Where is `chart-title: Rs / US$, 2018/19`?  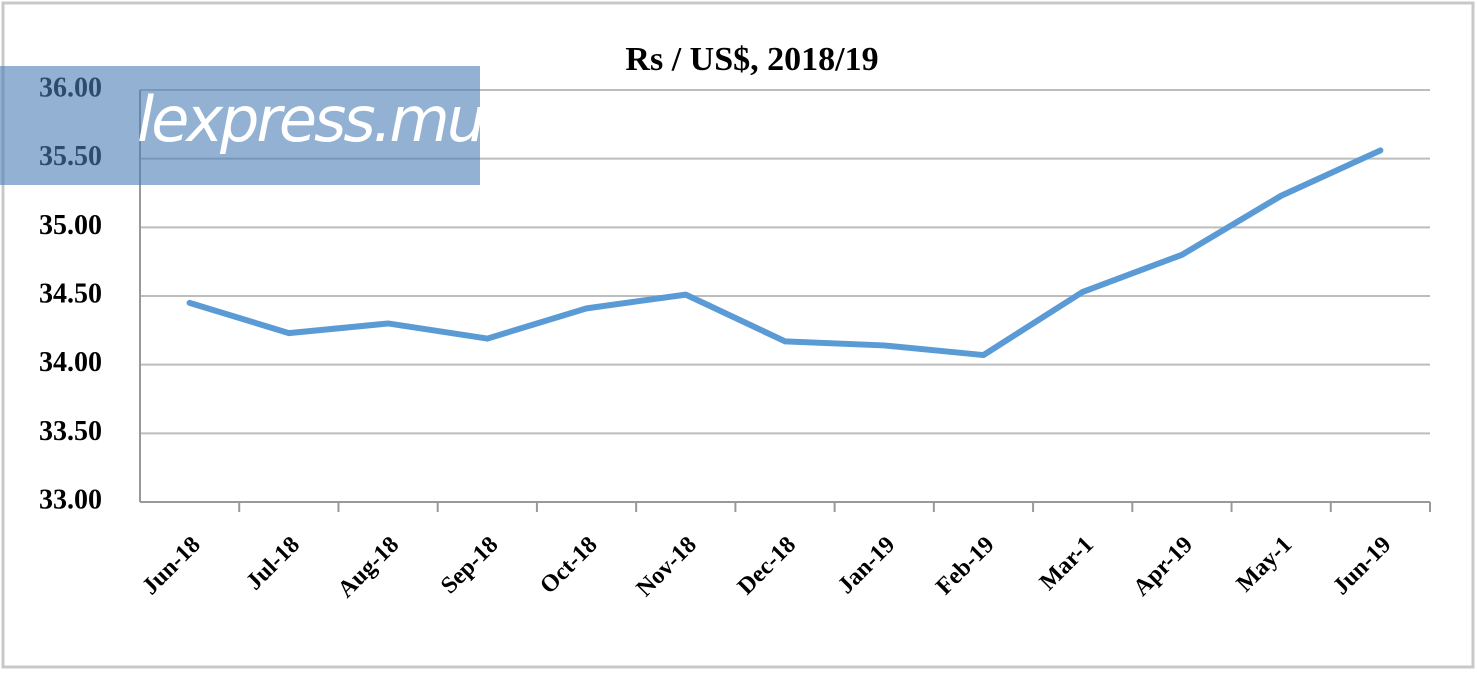
chart-title: Rs / US$, 2018/19 is located at coordinates (751, 59).